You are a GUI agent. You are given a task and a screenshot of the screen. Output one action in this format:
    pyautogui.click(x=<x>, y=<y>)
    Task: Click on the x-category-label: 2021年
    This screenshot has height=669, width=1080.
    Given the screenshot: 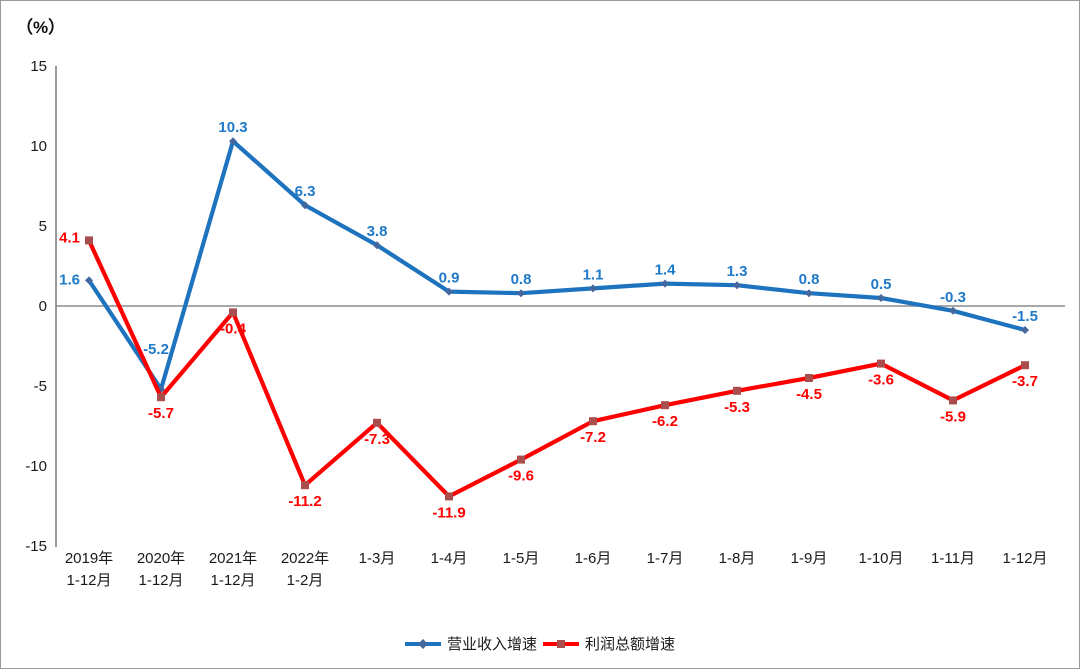 What is the action you would take?
    pyautogui.click(x=233, y=558)
    